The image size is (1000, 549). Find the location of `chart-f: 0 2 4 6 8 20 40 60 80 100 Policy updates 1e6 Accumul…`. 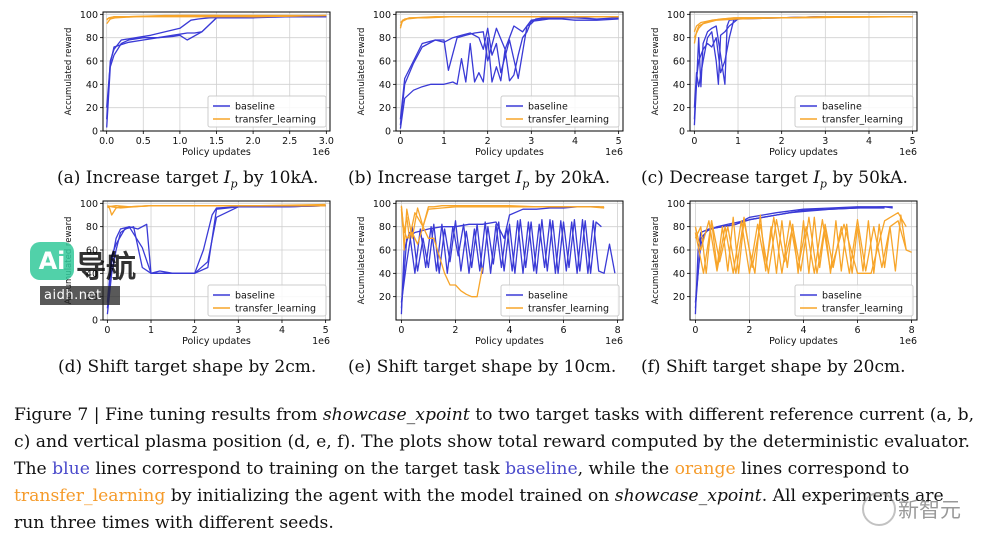

chart-f: 0 2 4 6 8 20 40 60 80 100 Policy updates 1e6 Accumul… is located at coordinates (784, 273).